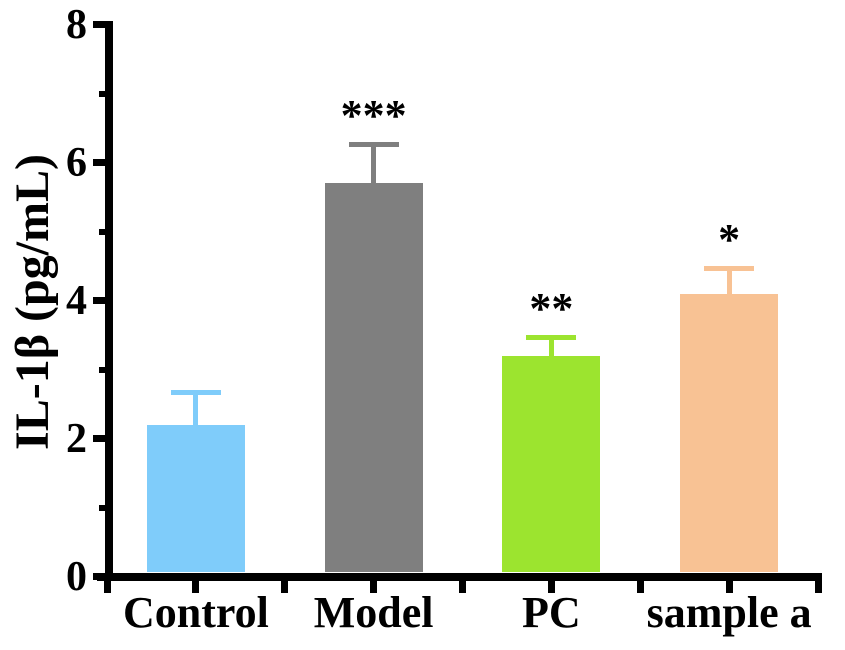 Image resolution: width=845 pixels, height=650 pixels. I want to click on x-axis-line, so click(459, 576).